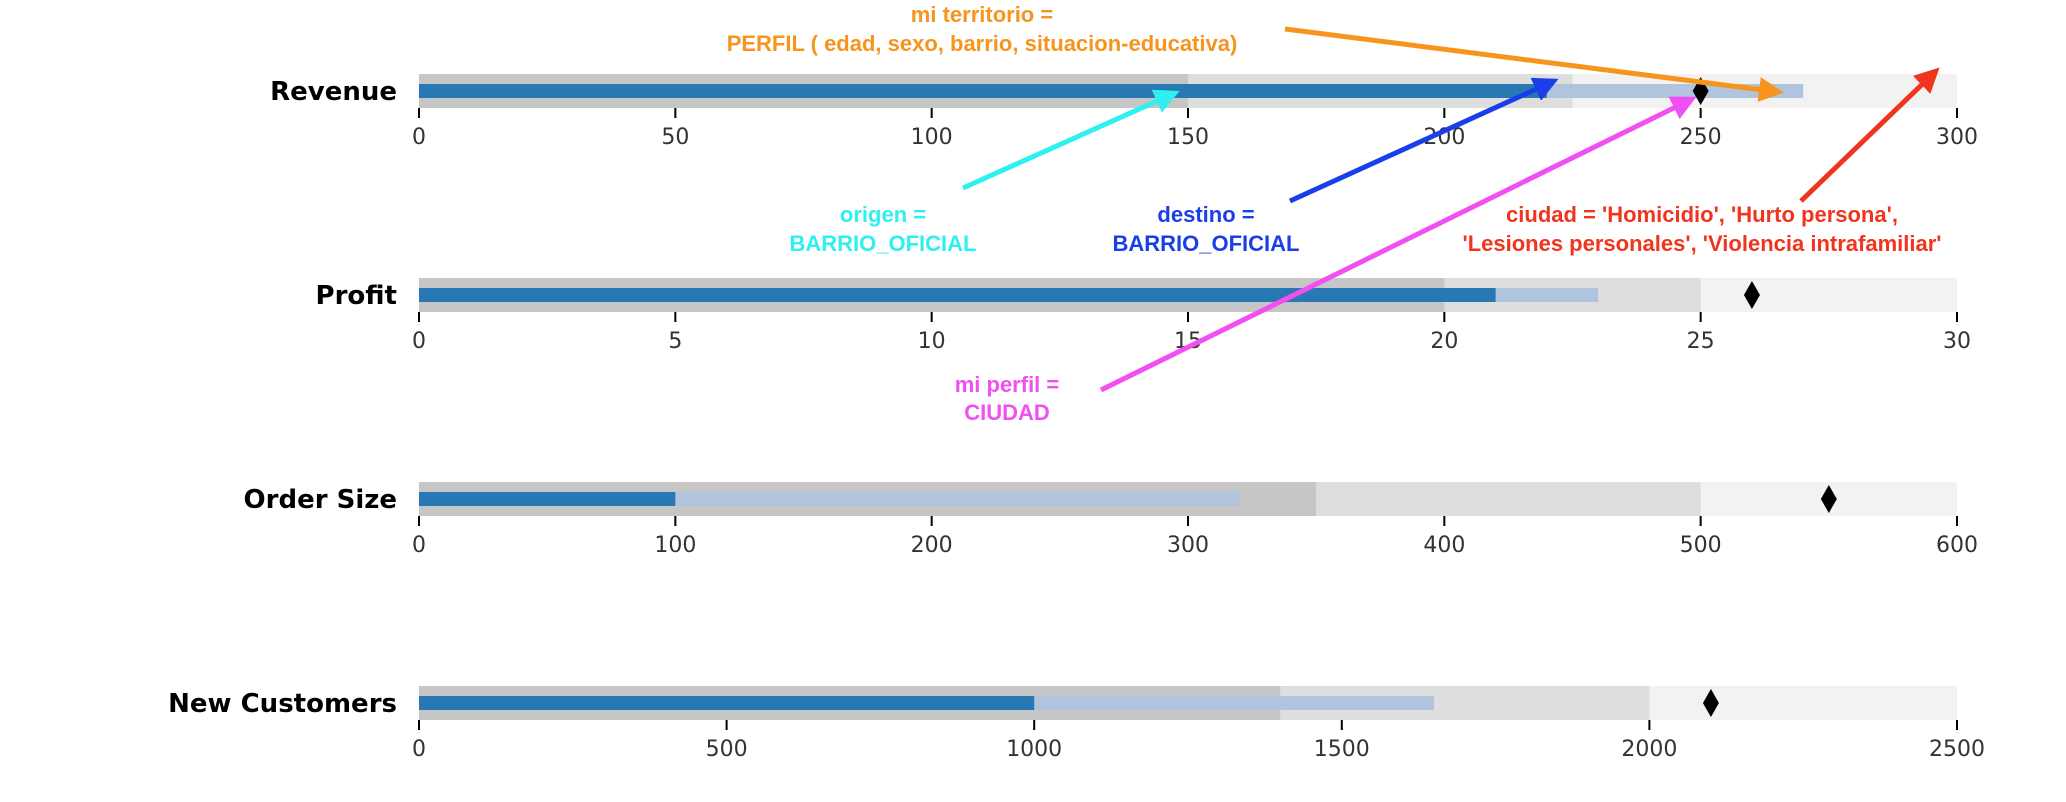  I want to click on row-label: Revenue, so click(333, 92).